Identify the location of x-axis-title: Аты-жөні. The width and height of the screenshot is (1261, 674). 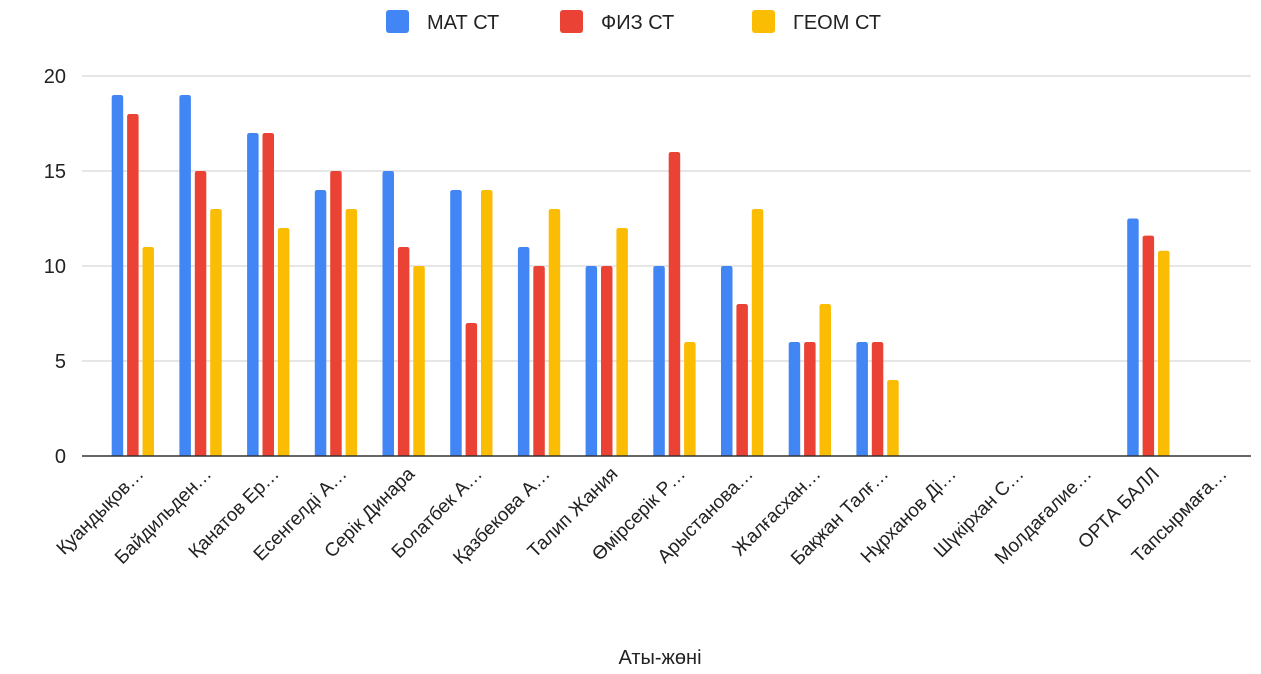
(659, 658).